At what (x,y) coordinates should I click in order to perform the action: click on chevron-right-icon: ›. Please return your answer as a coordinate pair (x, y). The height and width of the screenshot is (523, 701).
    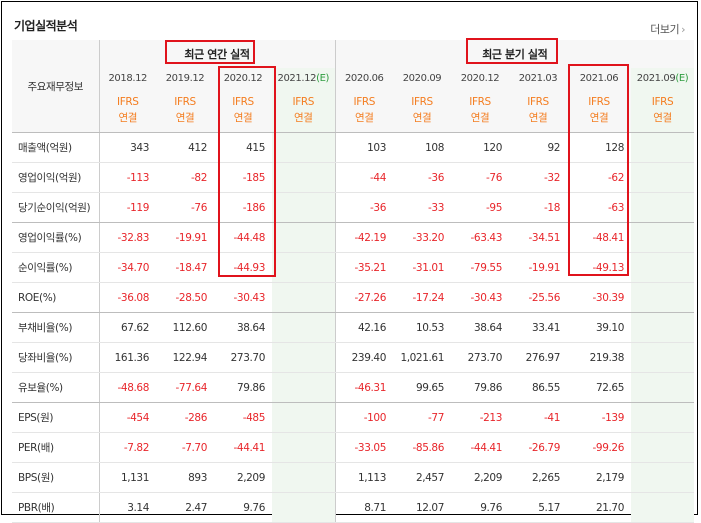
    Looking at the image, I should click on (683, 29).